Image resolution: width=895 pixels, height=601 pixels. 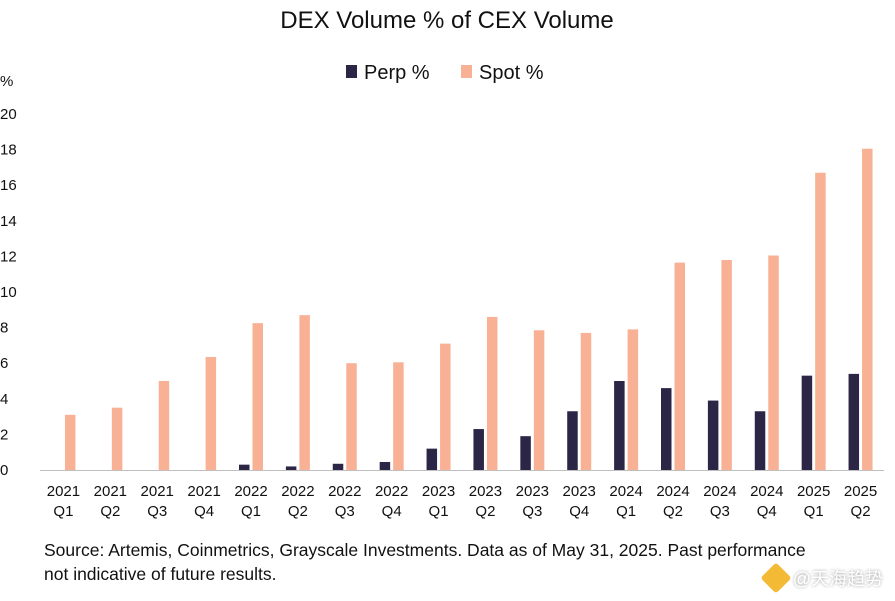 What do you see at coordinates (445, 73) in the screenshot?
I see `chart-legend: Perp % Spot %` at bounding box center [445, 73].